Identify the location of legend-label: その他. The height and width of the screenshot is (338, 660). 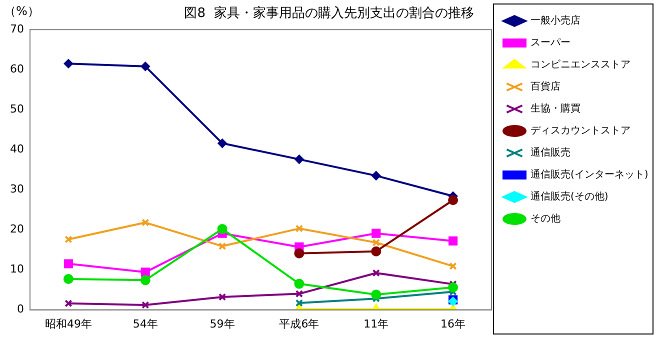
(545, 218).